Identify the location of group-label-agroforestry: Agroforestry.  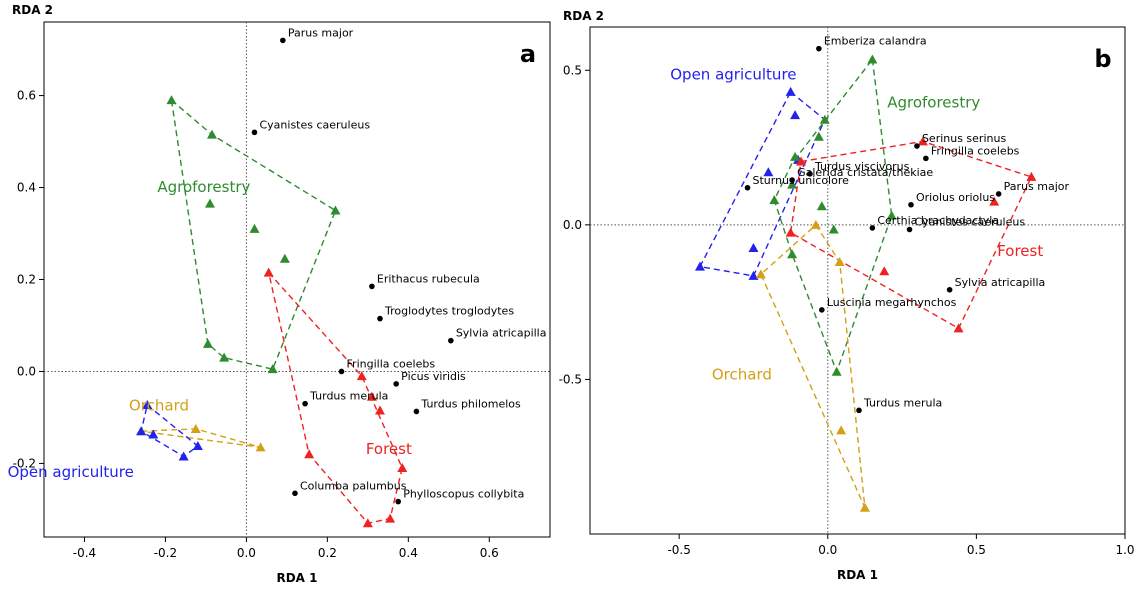
(933, 102).